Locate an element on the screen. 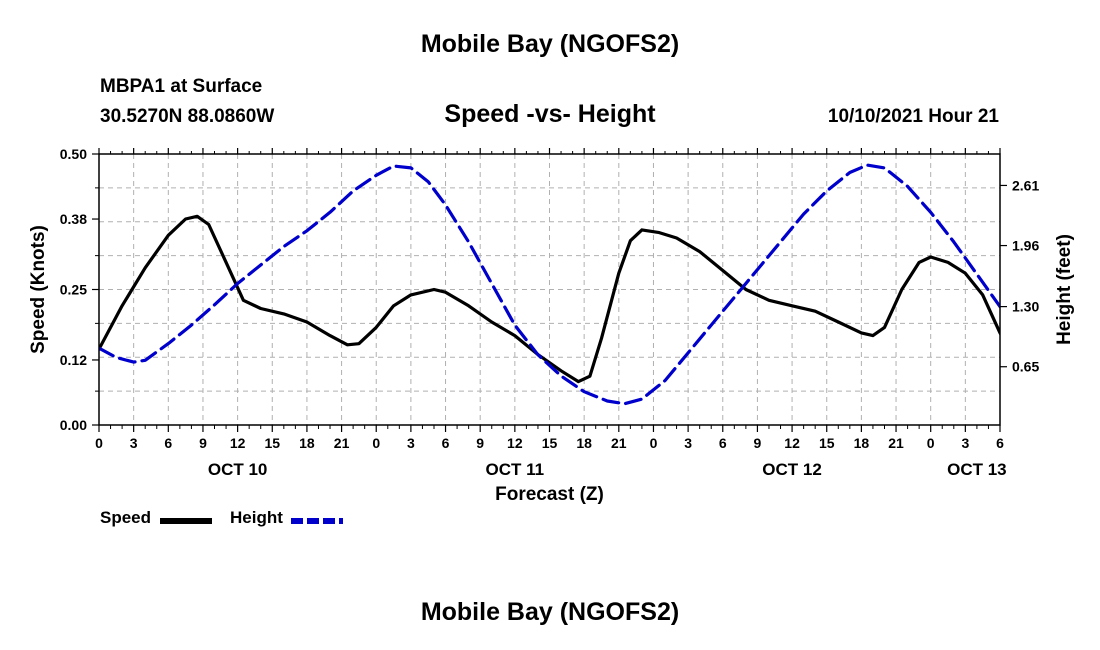  y2-tick-label: 0.65 is located at coordinates (1025, 367).